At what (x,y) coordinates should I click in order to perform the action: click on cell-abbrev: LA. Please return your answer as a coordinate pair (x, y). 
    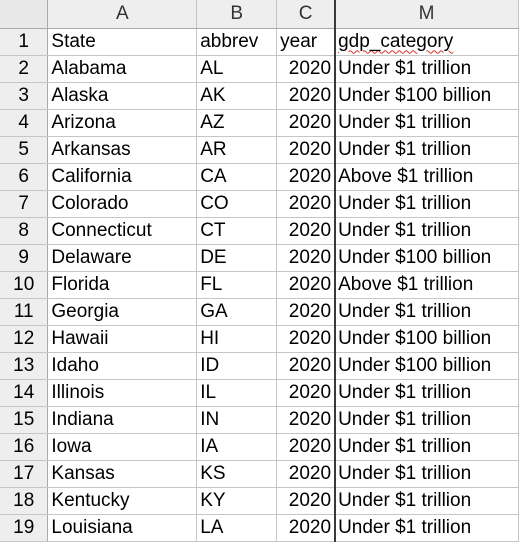
    Looking at the image, I should click on (237, 528).